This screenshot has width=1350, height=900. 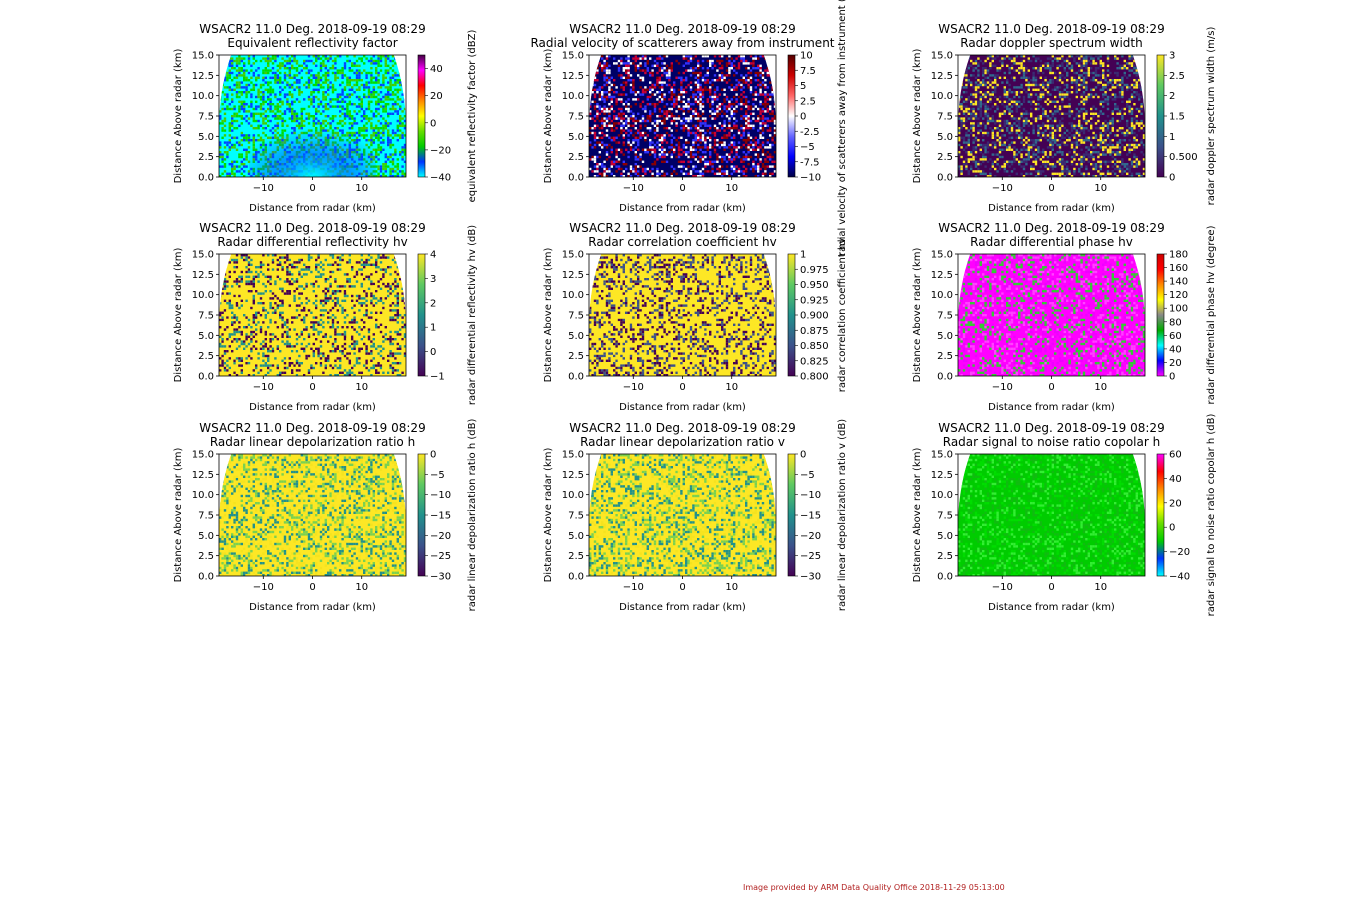 I want to click on colorbar-tick-label: −30, so click(x=440, y=577).